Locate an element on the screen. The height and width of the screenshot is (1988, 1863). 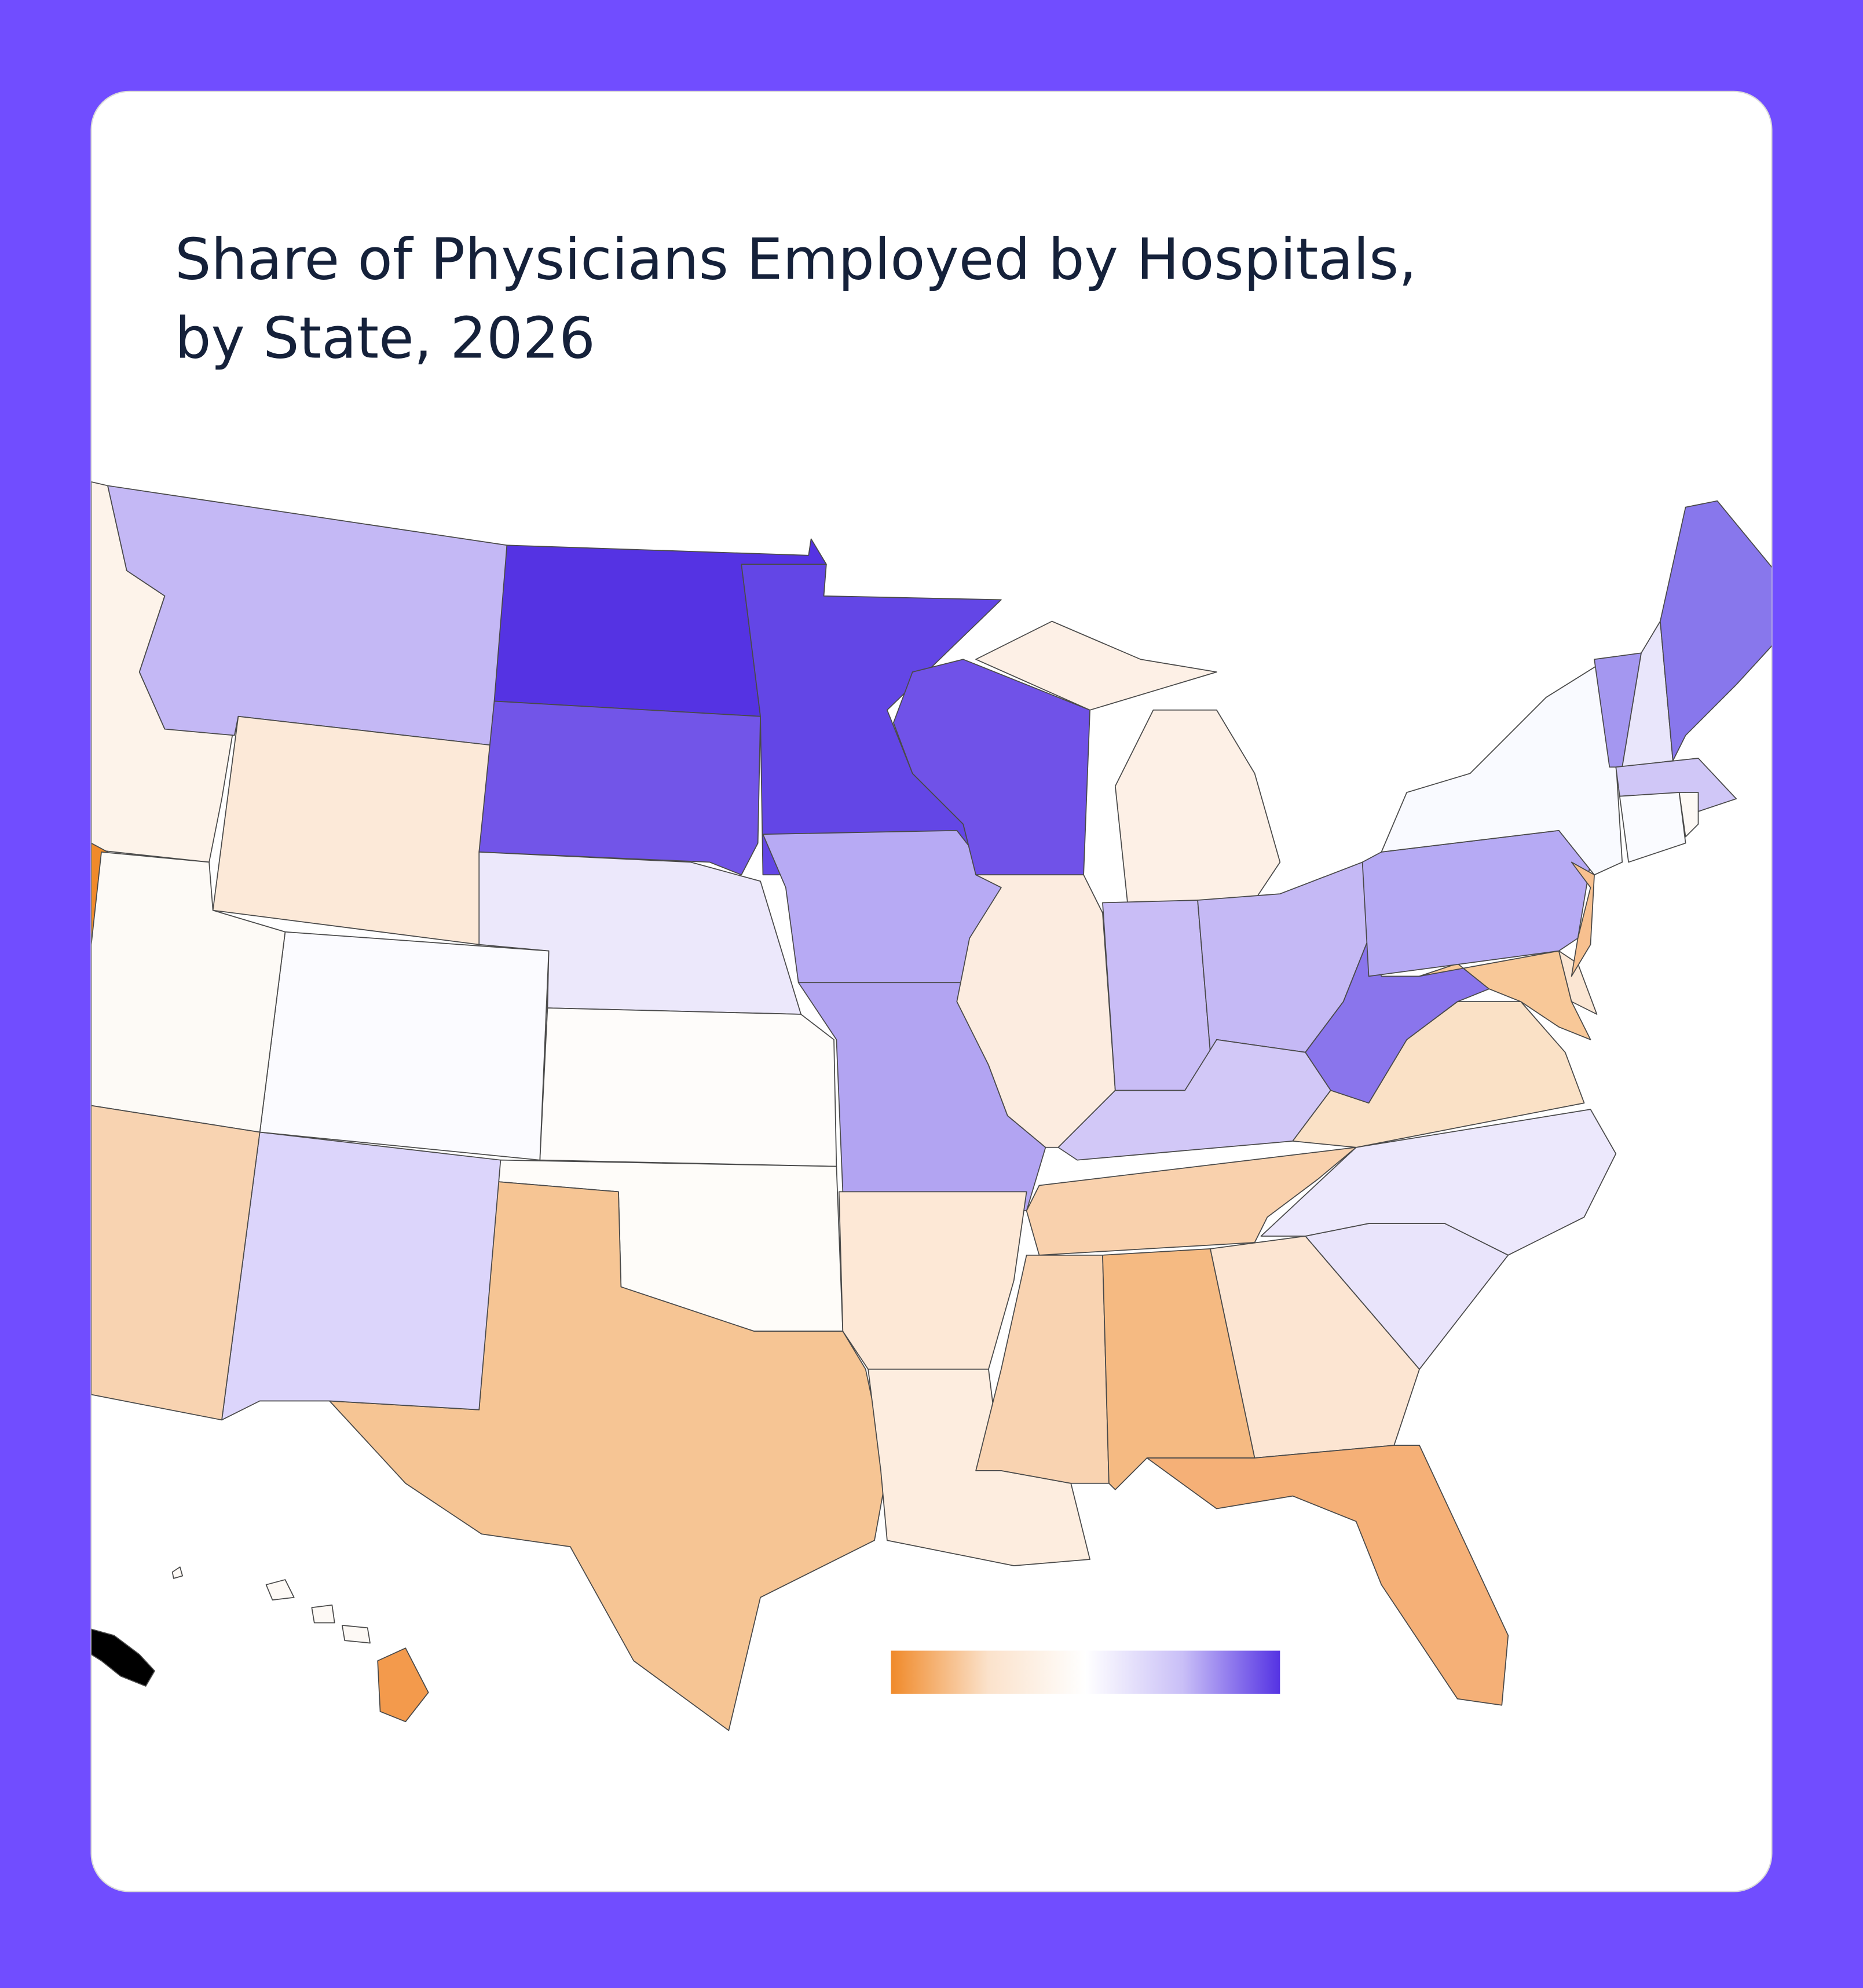
title-line: by State, 2026 is located at coordinates (385, 338).